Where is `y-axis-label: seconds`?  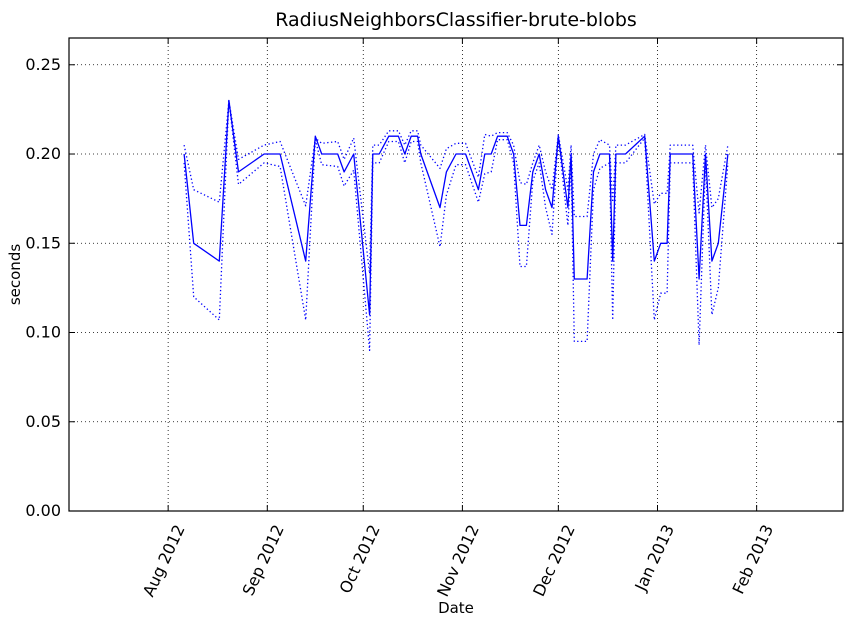
y-axis-label: seconds is located at coordinates (15, 274).